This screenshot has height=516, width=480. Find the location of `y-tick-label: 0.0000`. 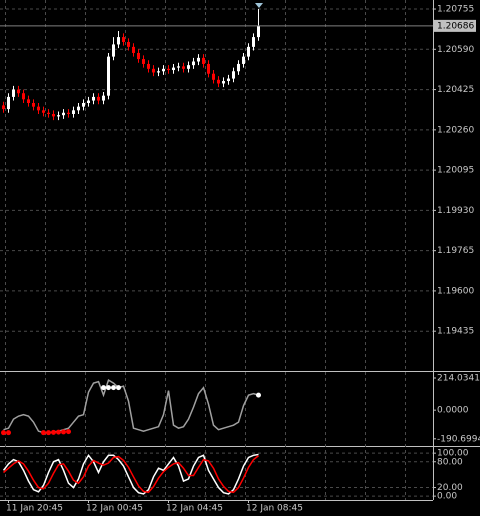

y-tick-label: 0.0000 is located at coordinates (453, 411).